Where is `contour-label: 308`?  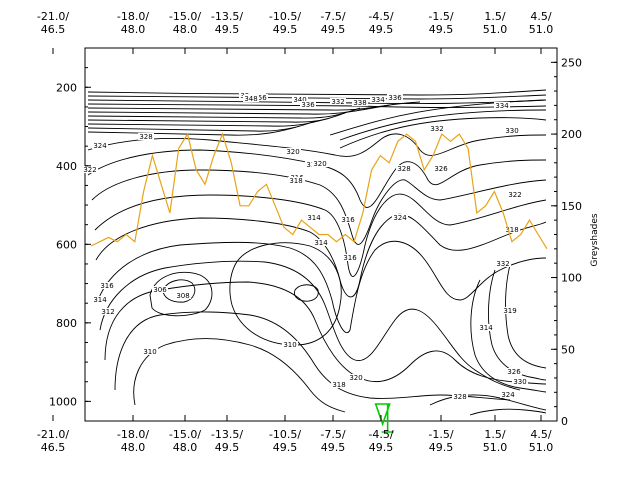
contour-label: 308 is located at coordinates (182, 296).